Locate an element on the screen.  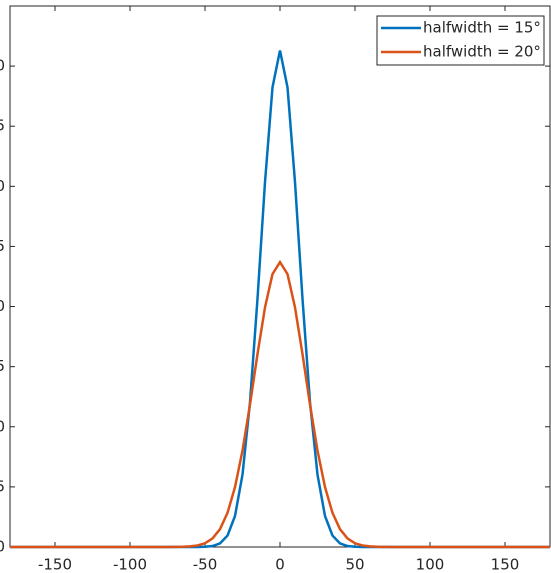
x-tick-label: 100 is located at coordinates (430, 564).